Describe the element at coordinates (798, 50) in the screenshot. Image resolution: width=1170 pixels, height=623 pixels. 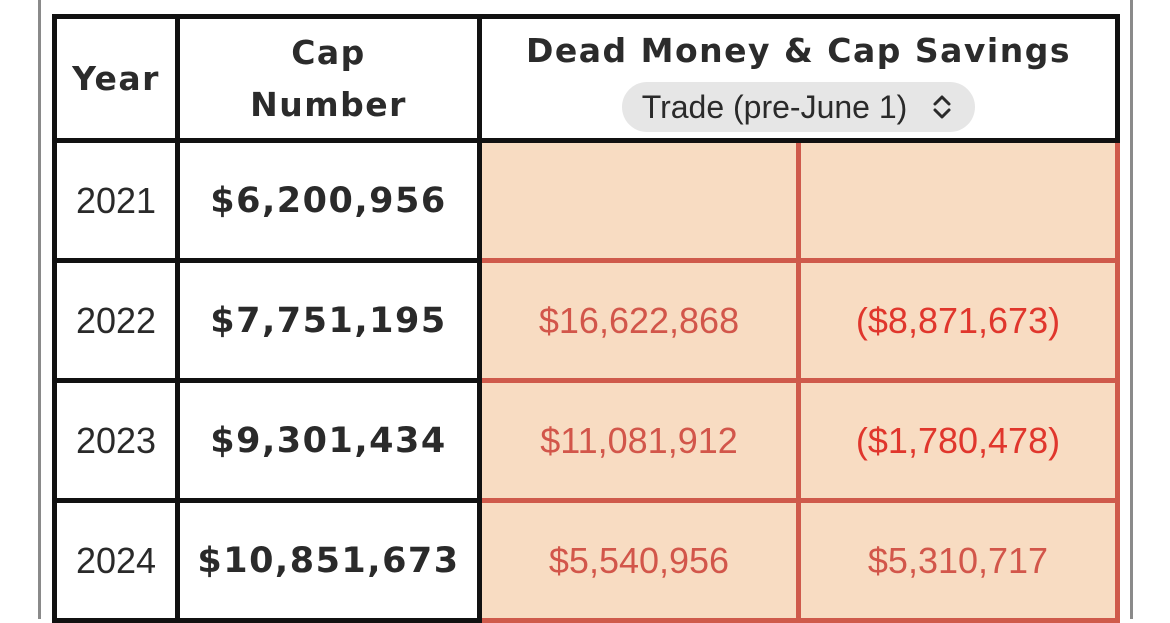
I see `dead-money-title: Dead Money & Cap Savings` at that location.